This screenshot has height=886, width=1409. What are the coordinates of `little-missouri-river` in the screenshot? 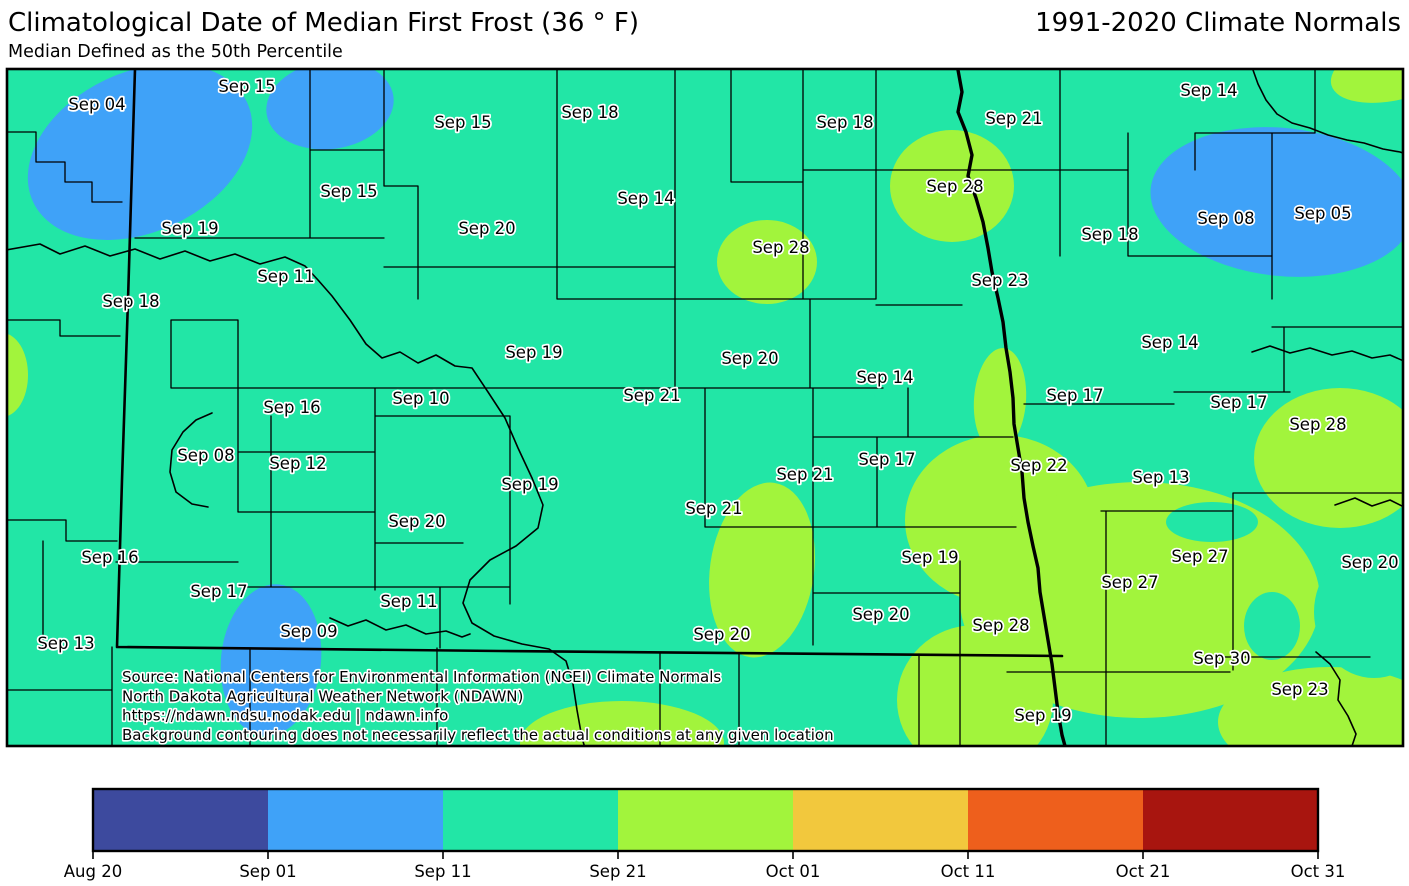 It's located at (191, 460).